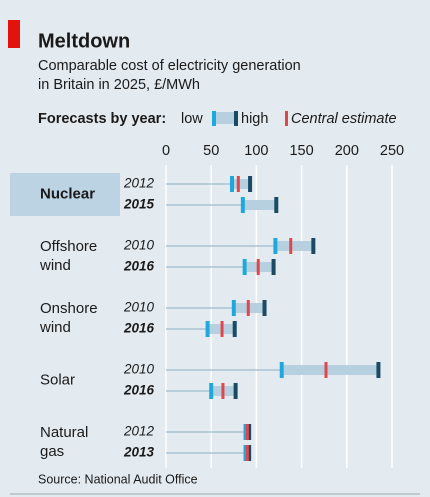 The height and width of the screenshot is (497, 430). Describe the element at coordinates (119, 85) in the screenshot. I see `subtitle: in Britain in 2025, £/MWh` at that location.